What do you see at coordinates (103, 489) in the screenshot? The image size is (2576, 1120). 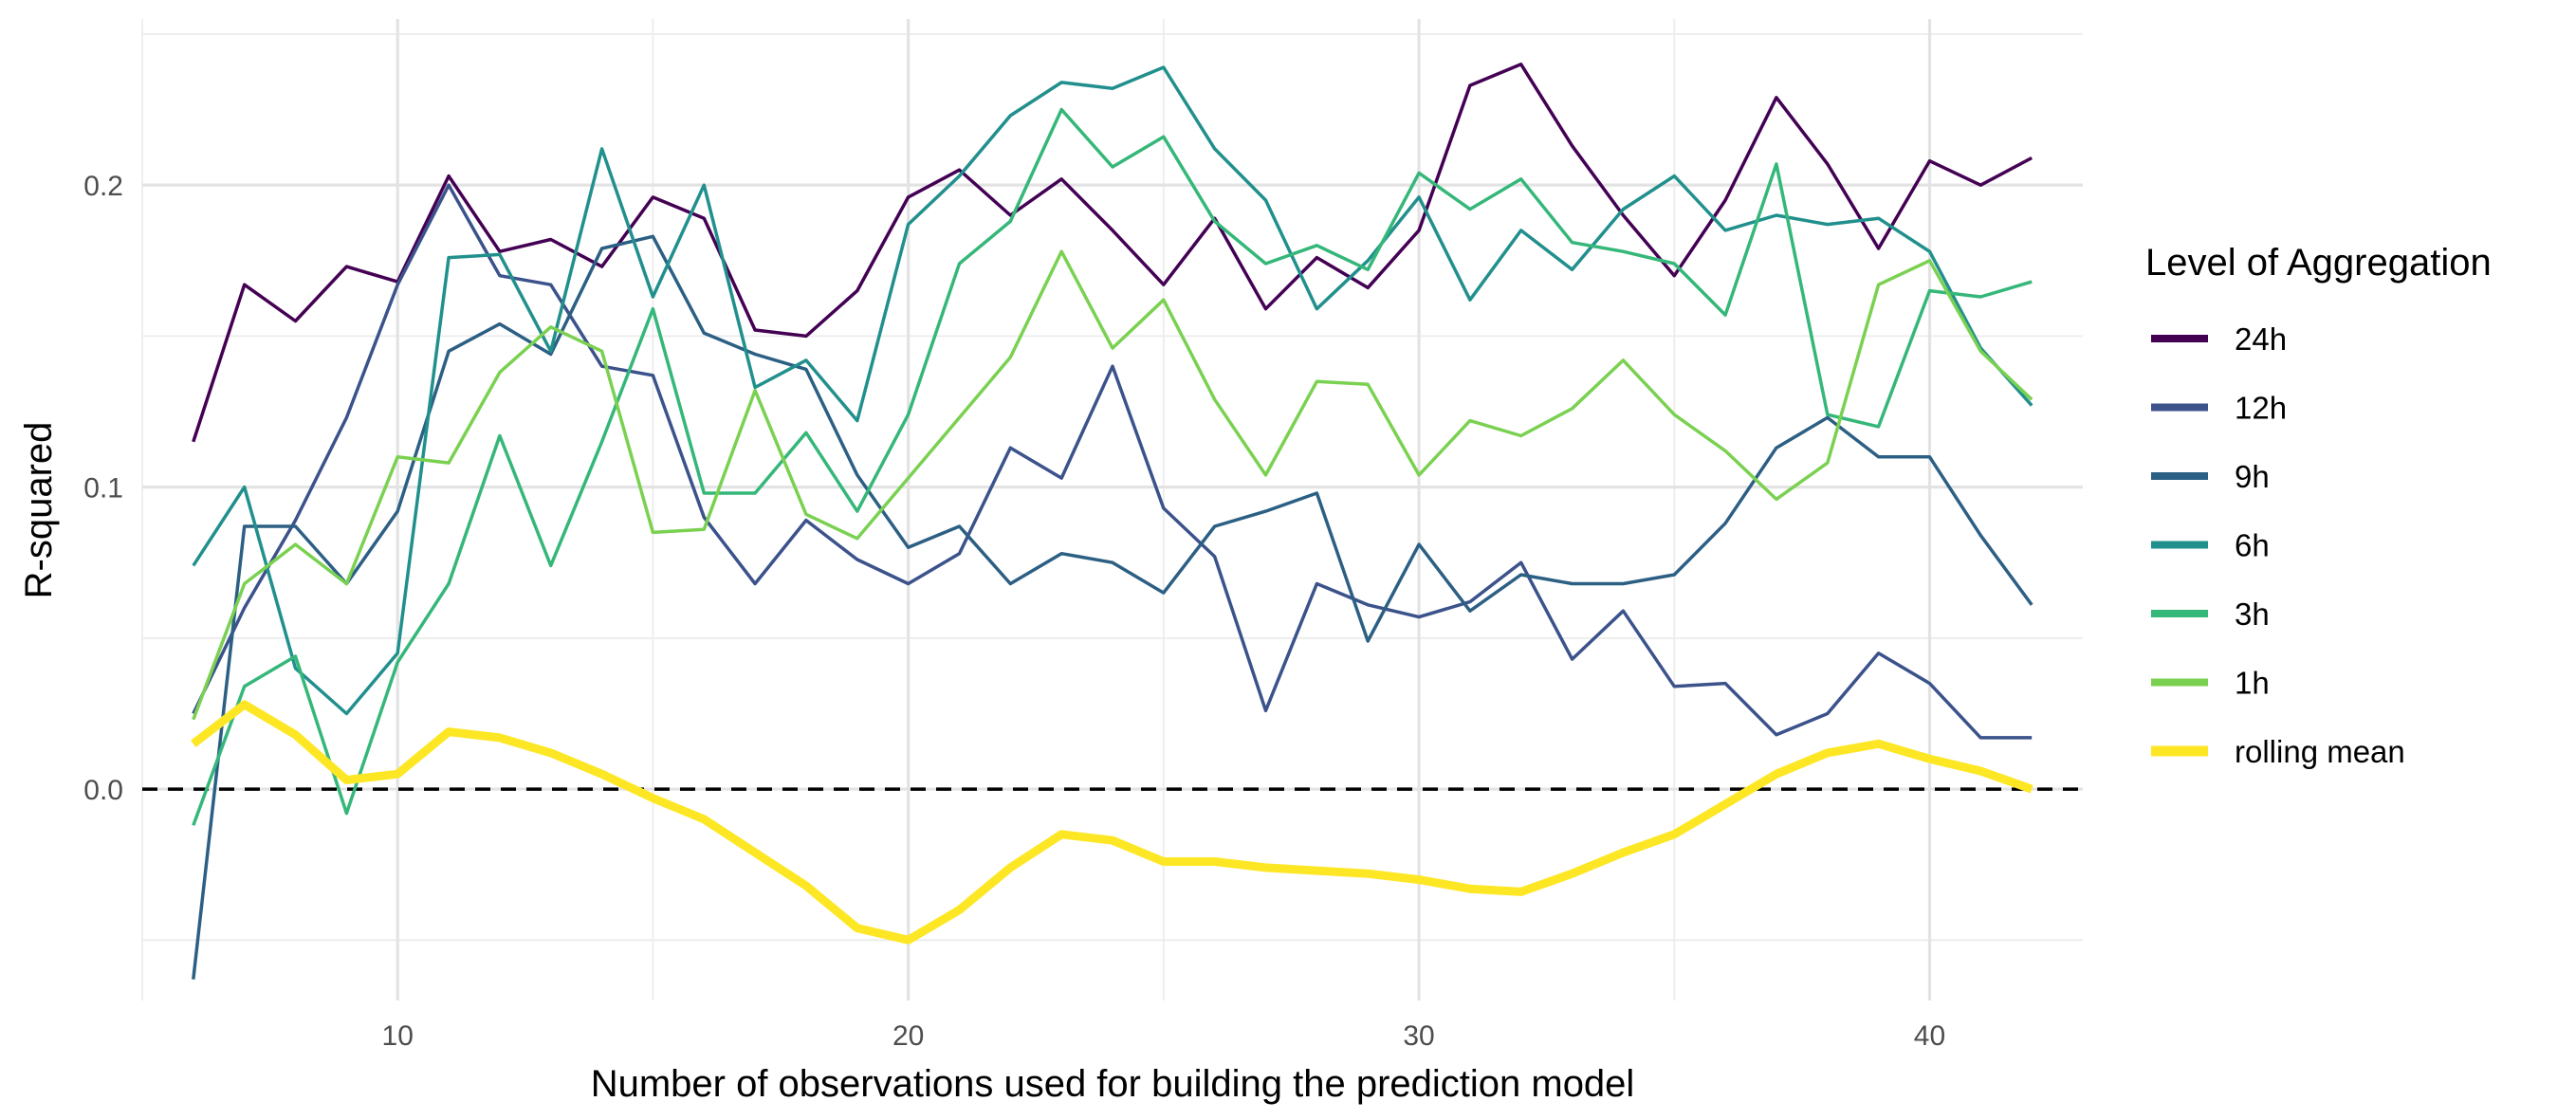 I see `y-tick-label: 0.1` at bounding box center [103, 489].